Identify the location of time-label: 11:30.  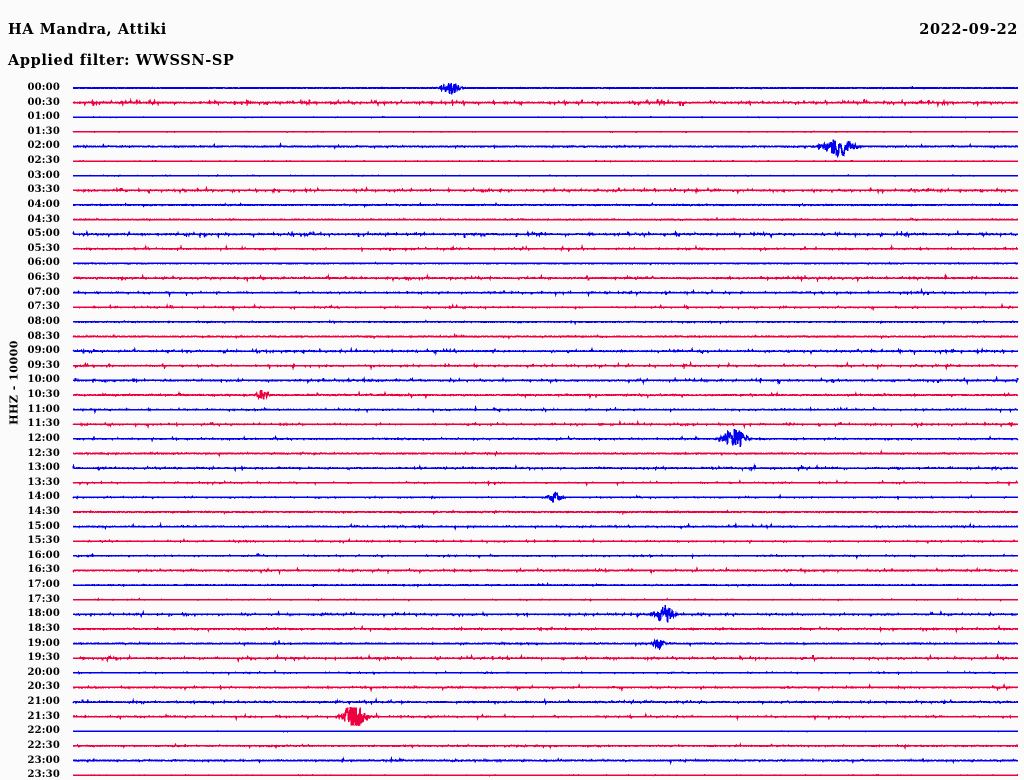
(43, 424).